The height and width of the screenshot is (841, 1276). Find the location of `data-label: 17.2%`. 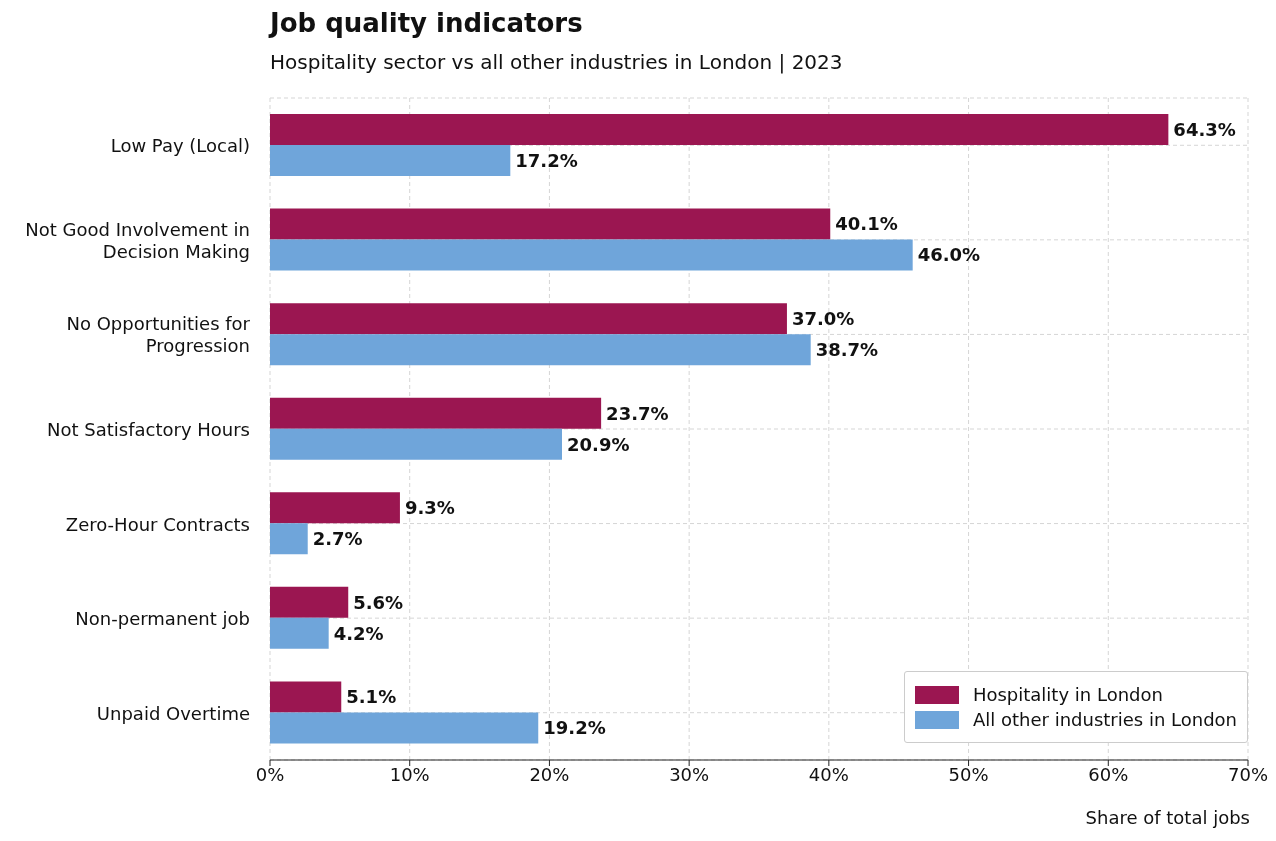

data-label: 17.2% is located at coordinates (546, 160).